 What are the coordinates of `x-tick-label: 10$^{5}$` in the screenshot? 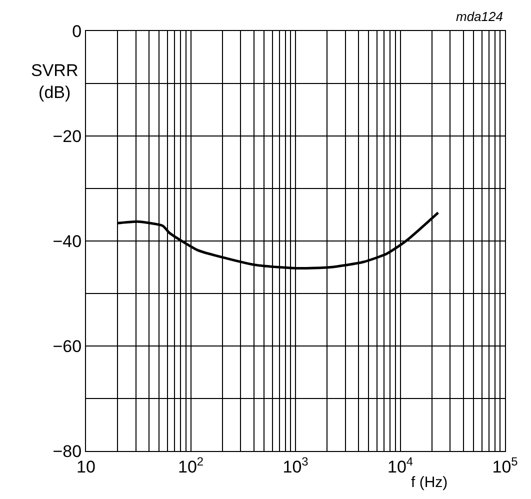 It's located at (505, 465).